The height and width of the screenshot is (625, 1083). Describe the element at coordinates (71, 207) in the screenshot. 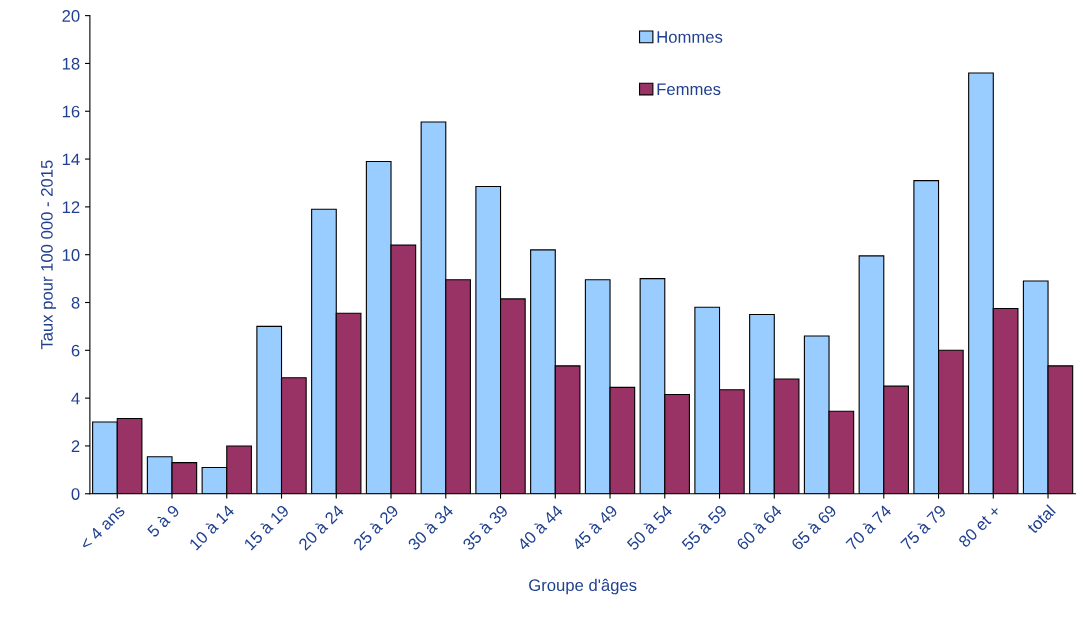

I see `y-tick-label: 12` at that location.